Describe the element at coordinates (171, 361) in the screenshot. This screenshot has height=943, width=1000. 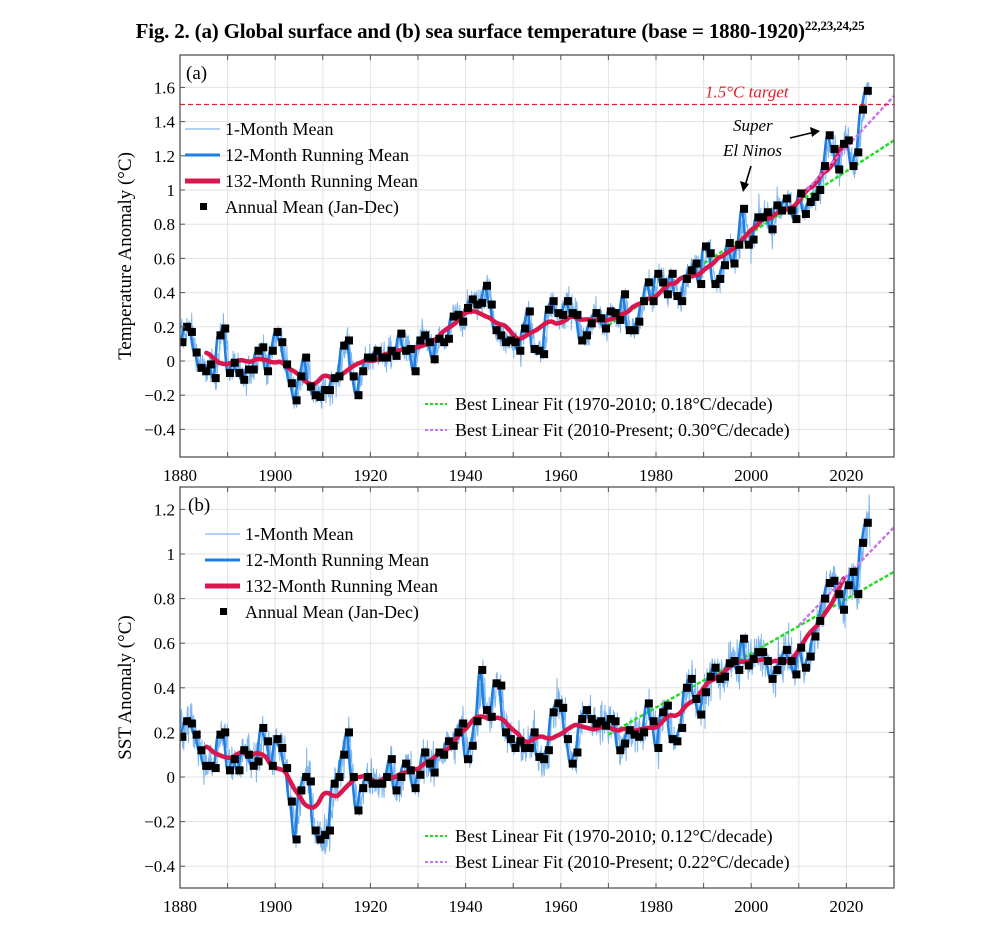
I see `y-tick-label: 0` at that location.